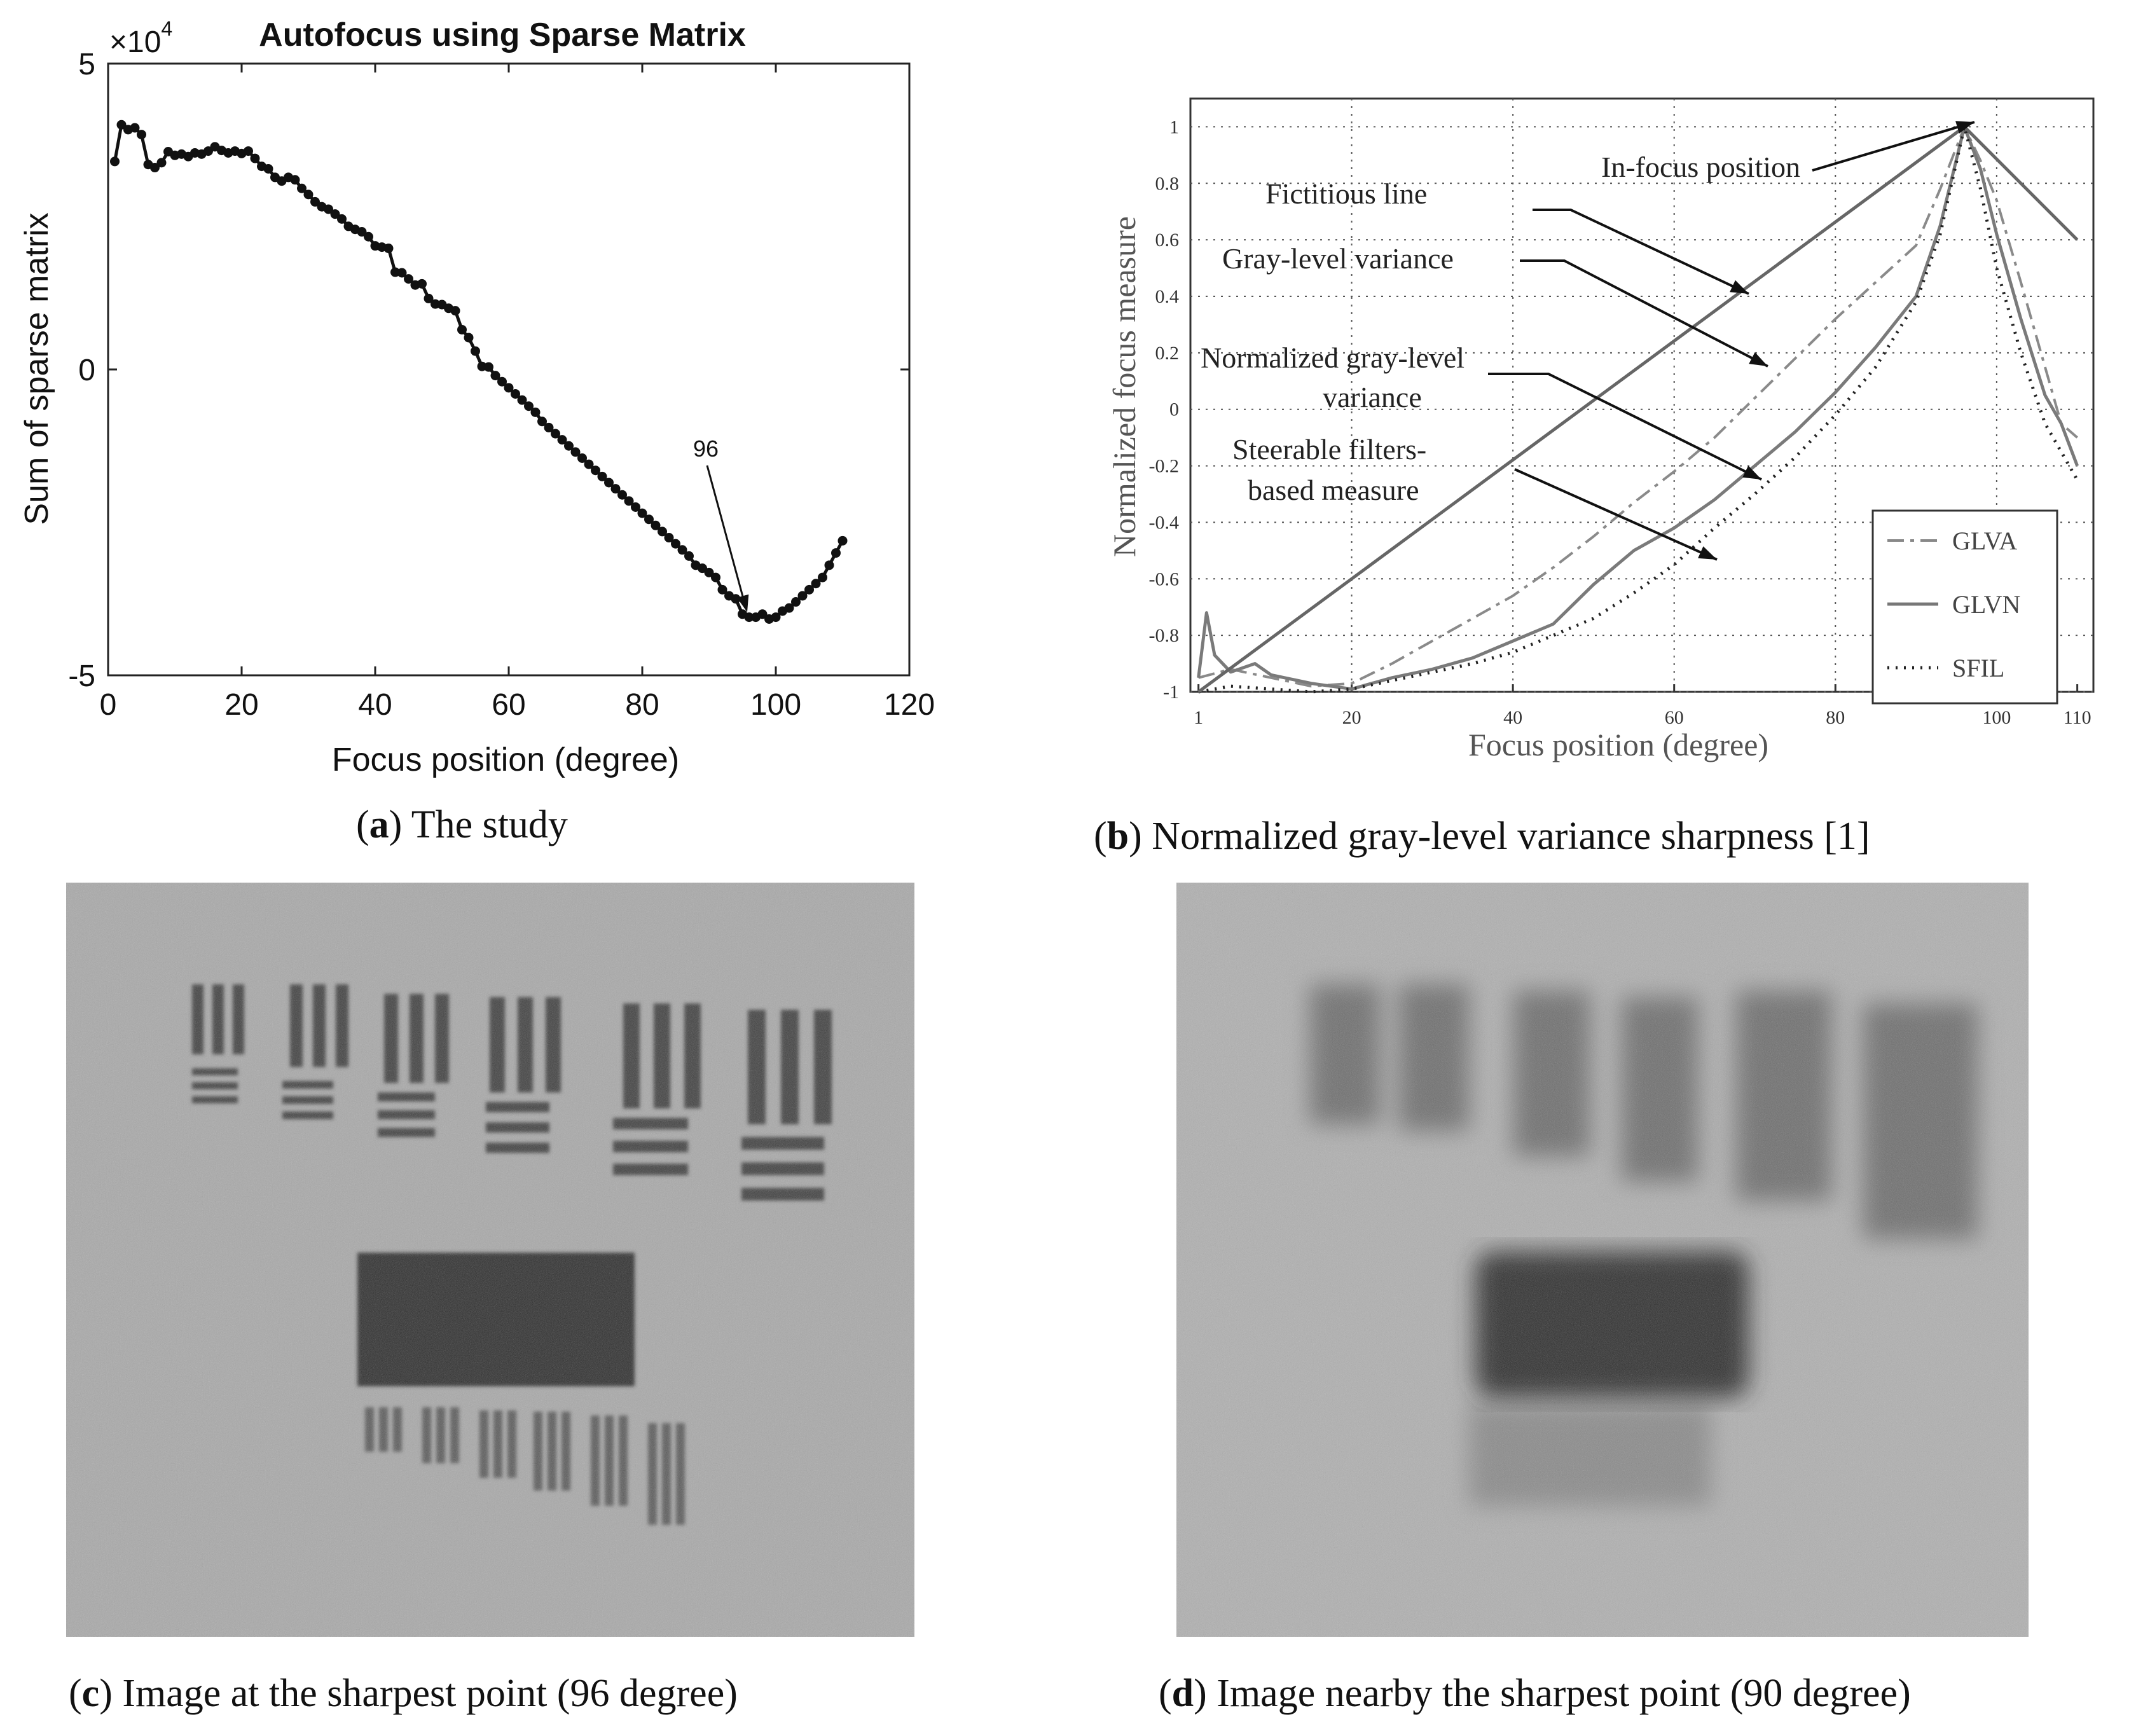 This screenshot has height=1736, width=2150. What do you see at coordinates (1986, 604) in the screenshot?
I see `chart-b-legend-glvn: GLVN` at bounding box center [1986, 604].